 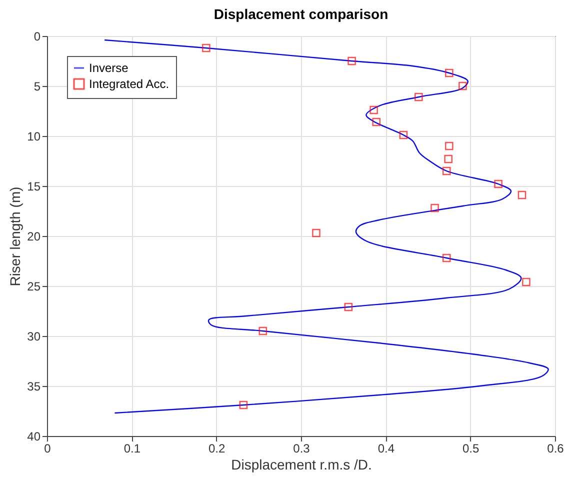 I want to click on y-tick-label: 5, so click(x=37, y=87).